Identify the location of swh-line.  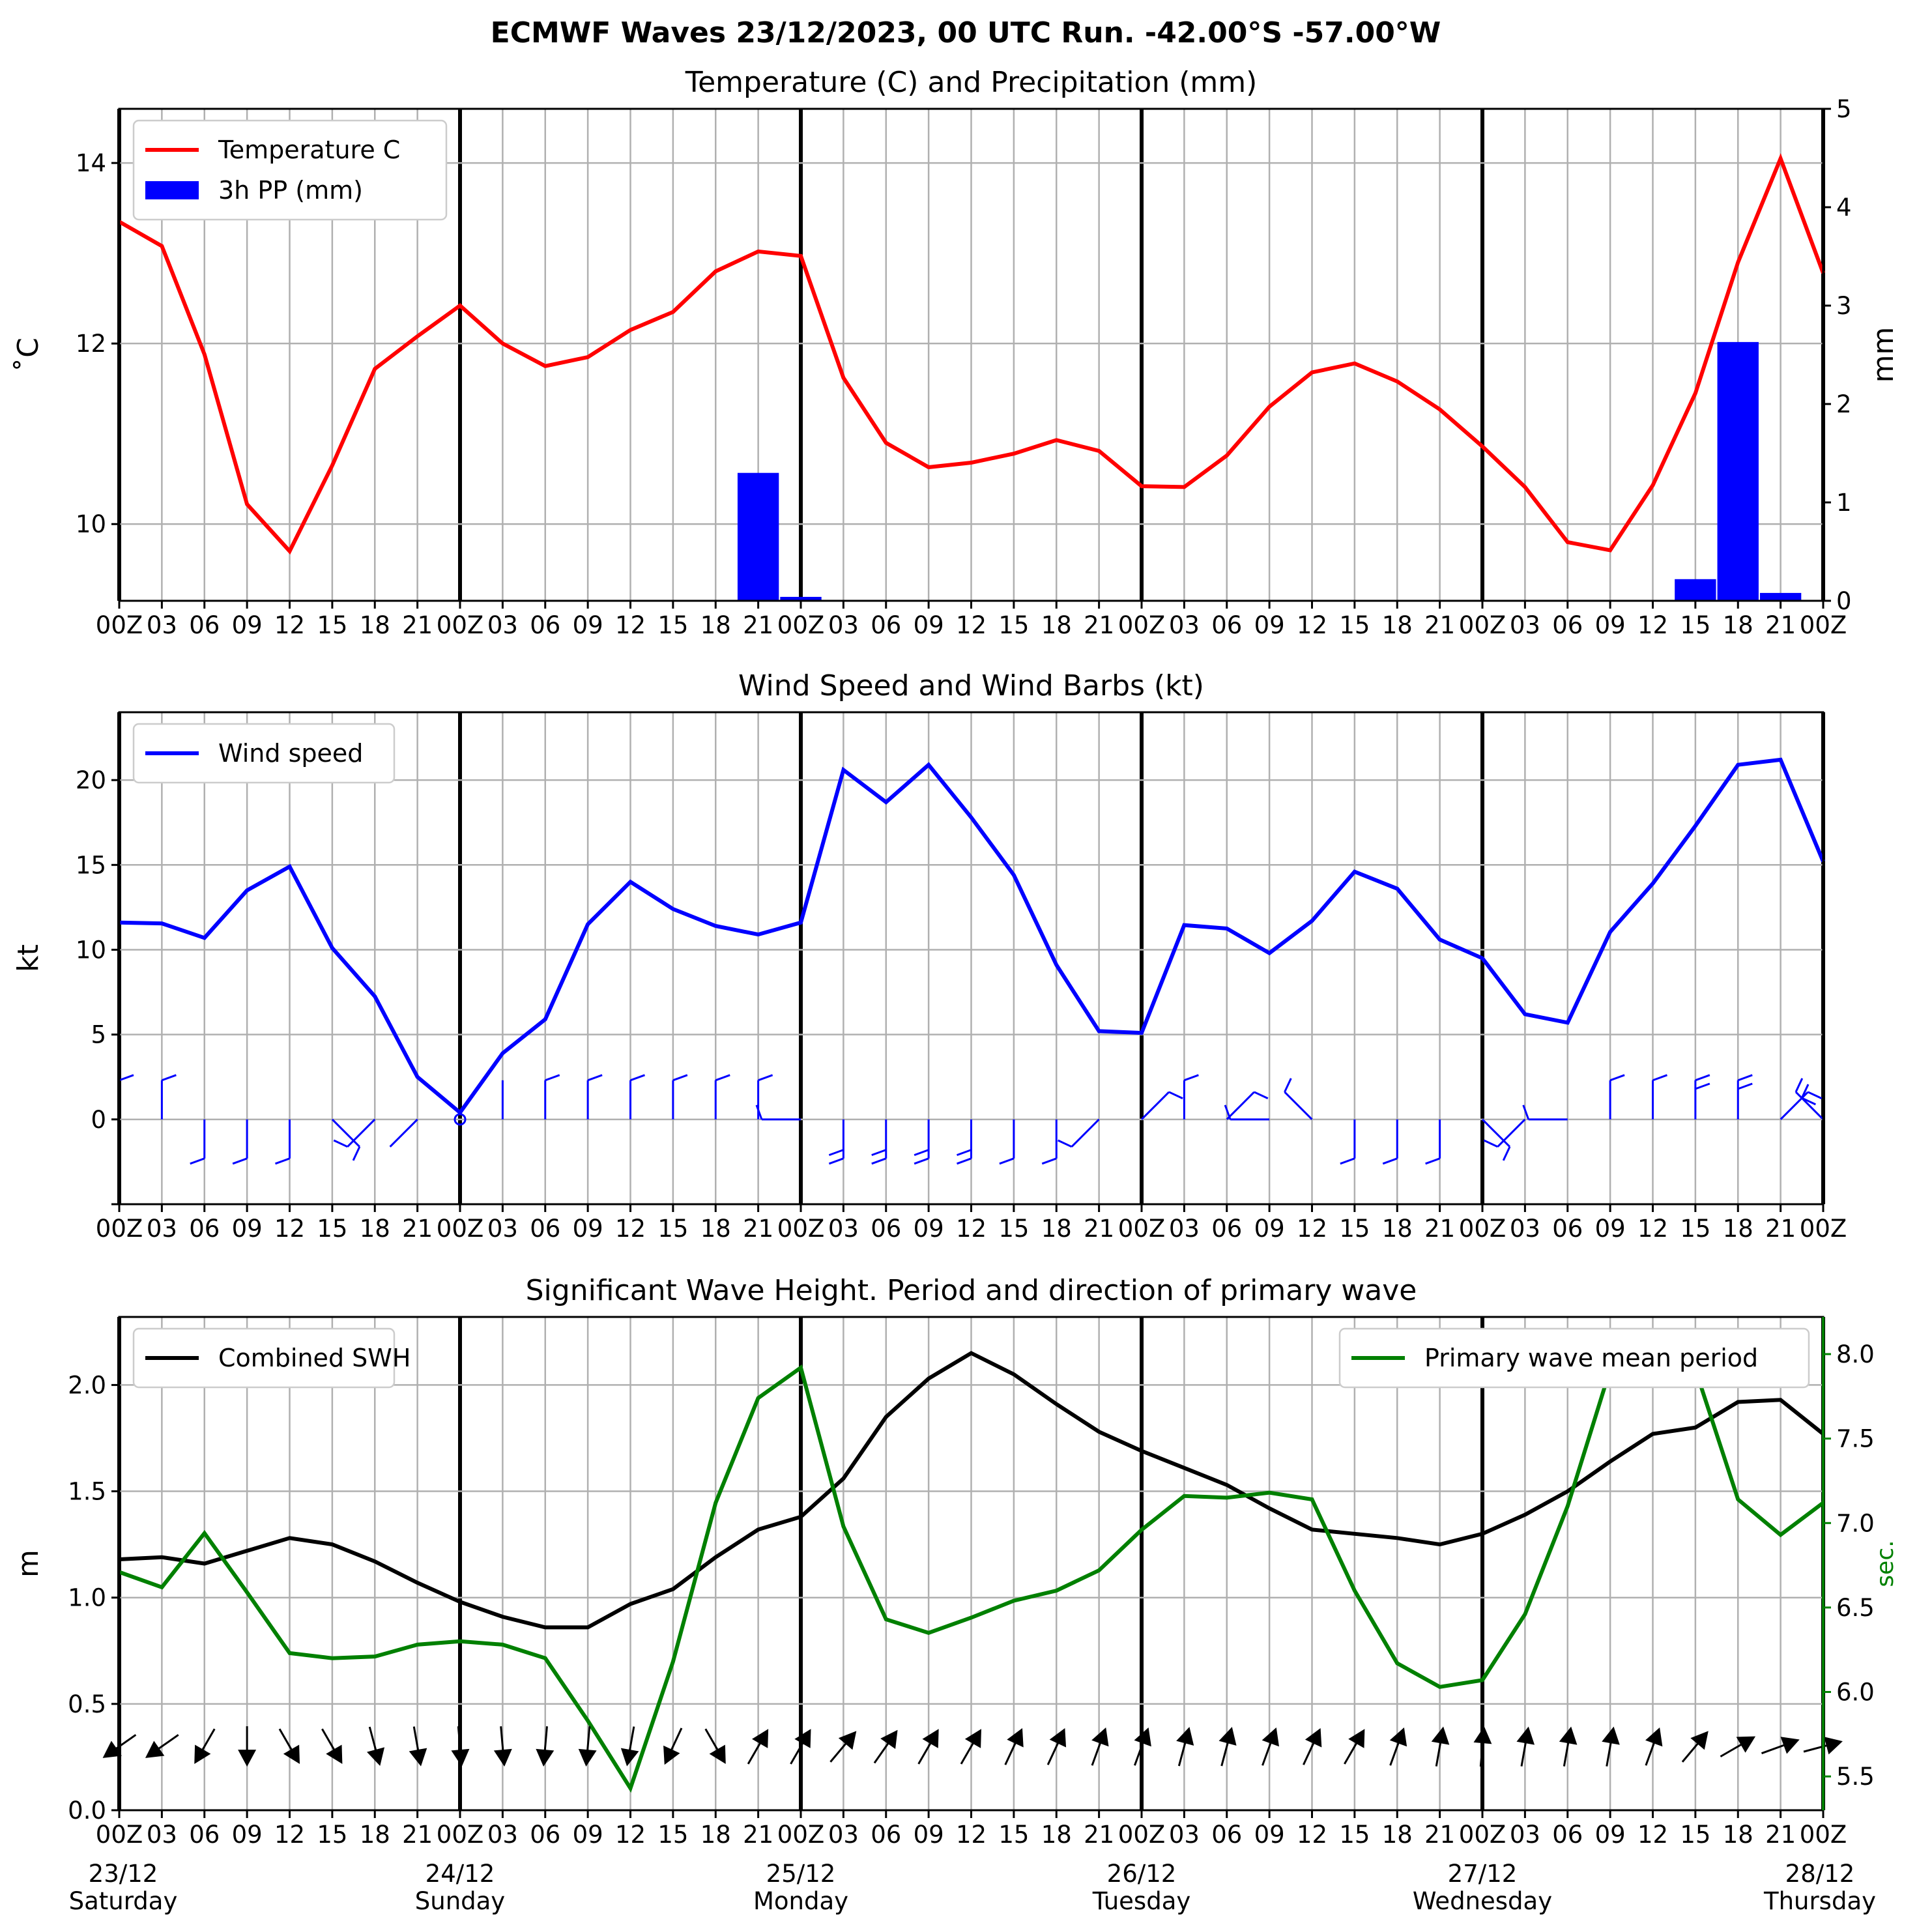
(971, 1490).